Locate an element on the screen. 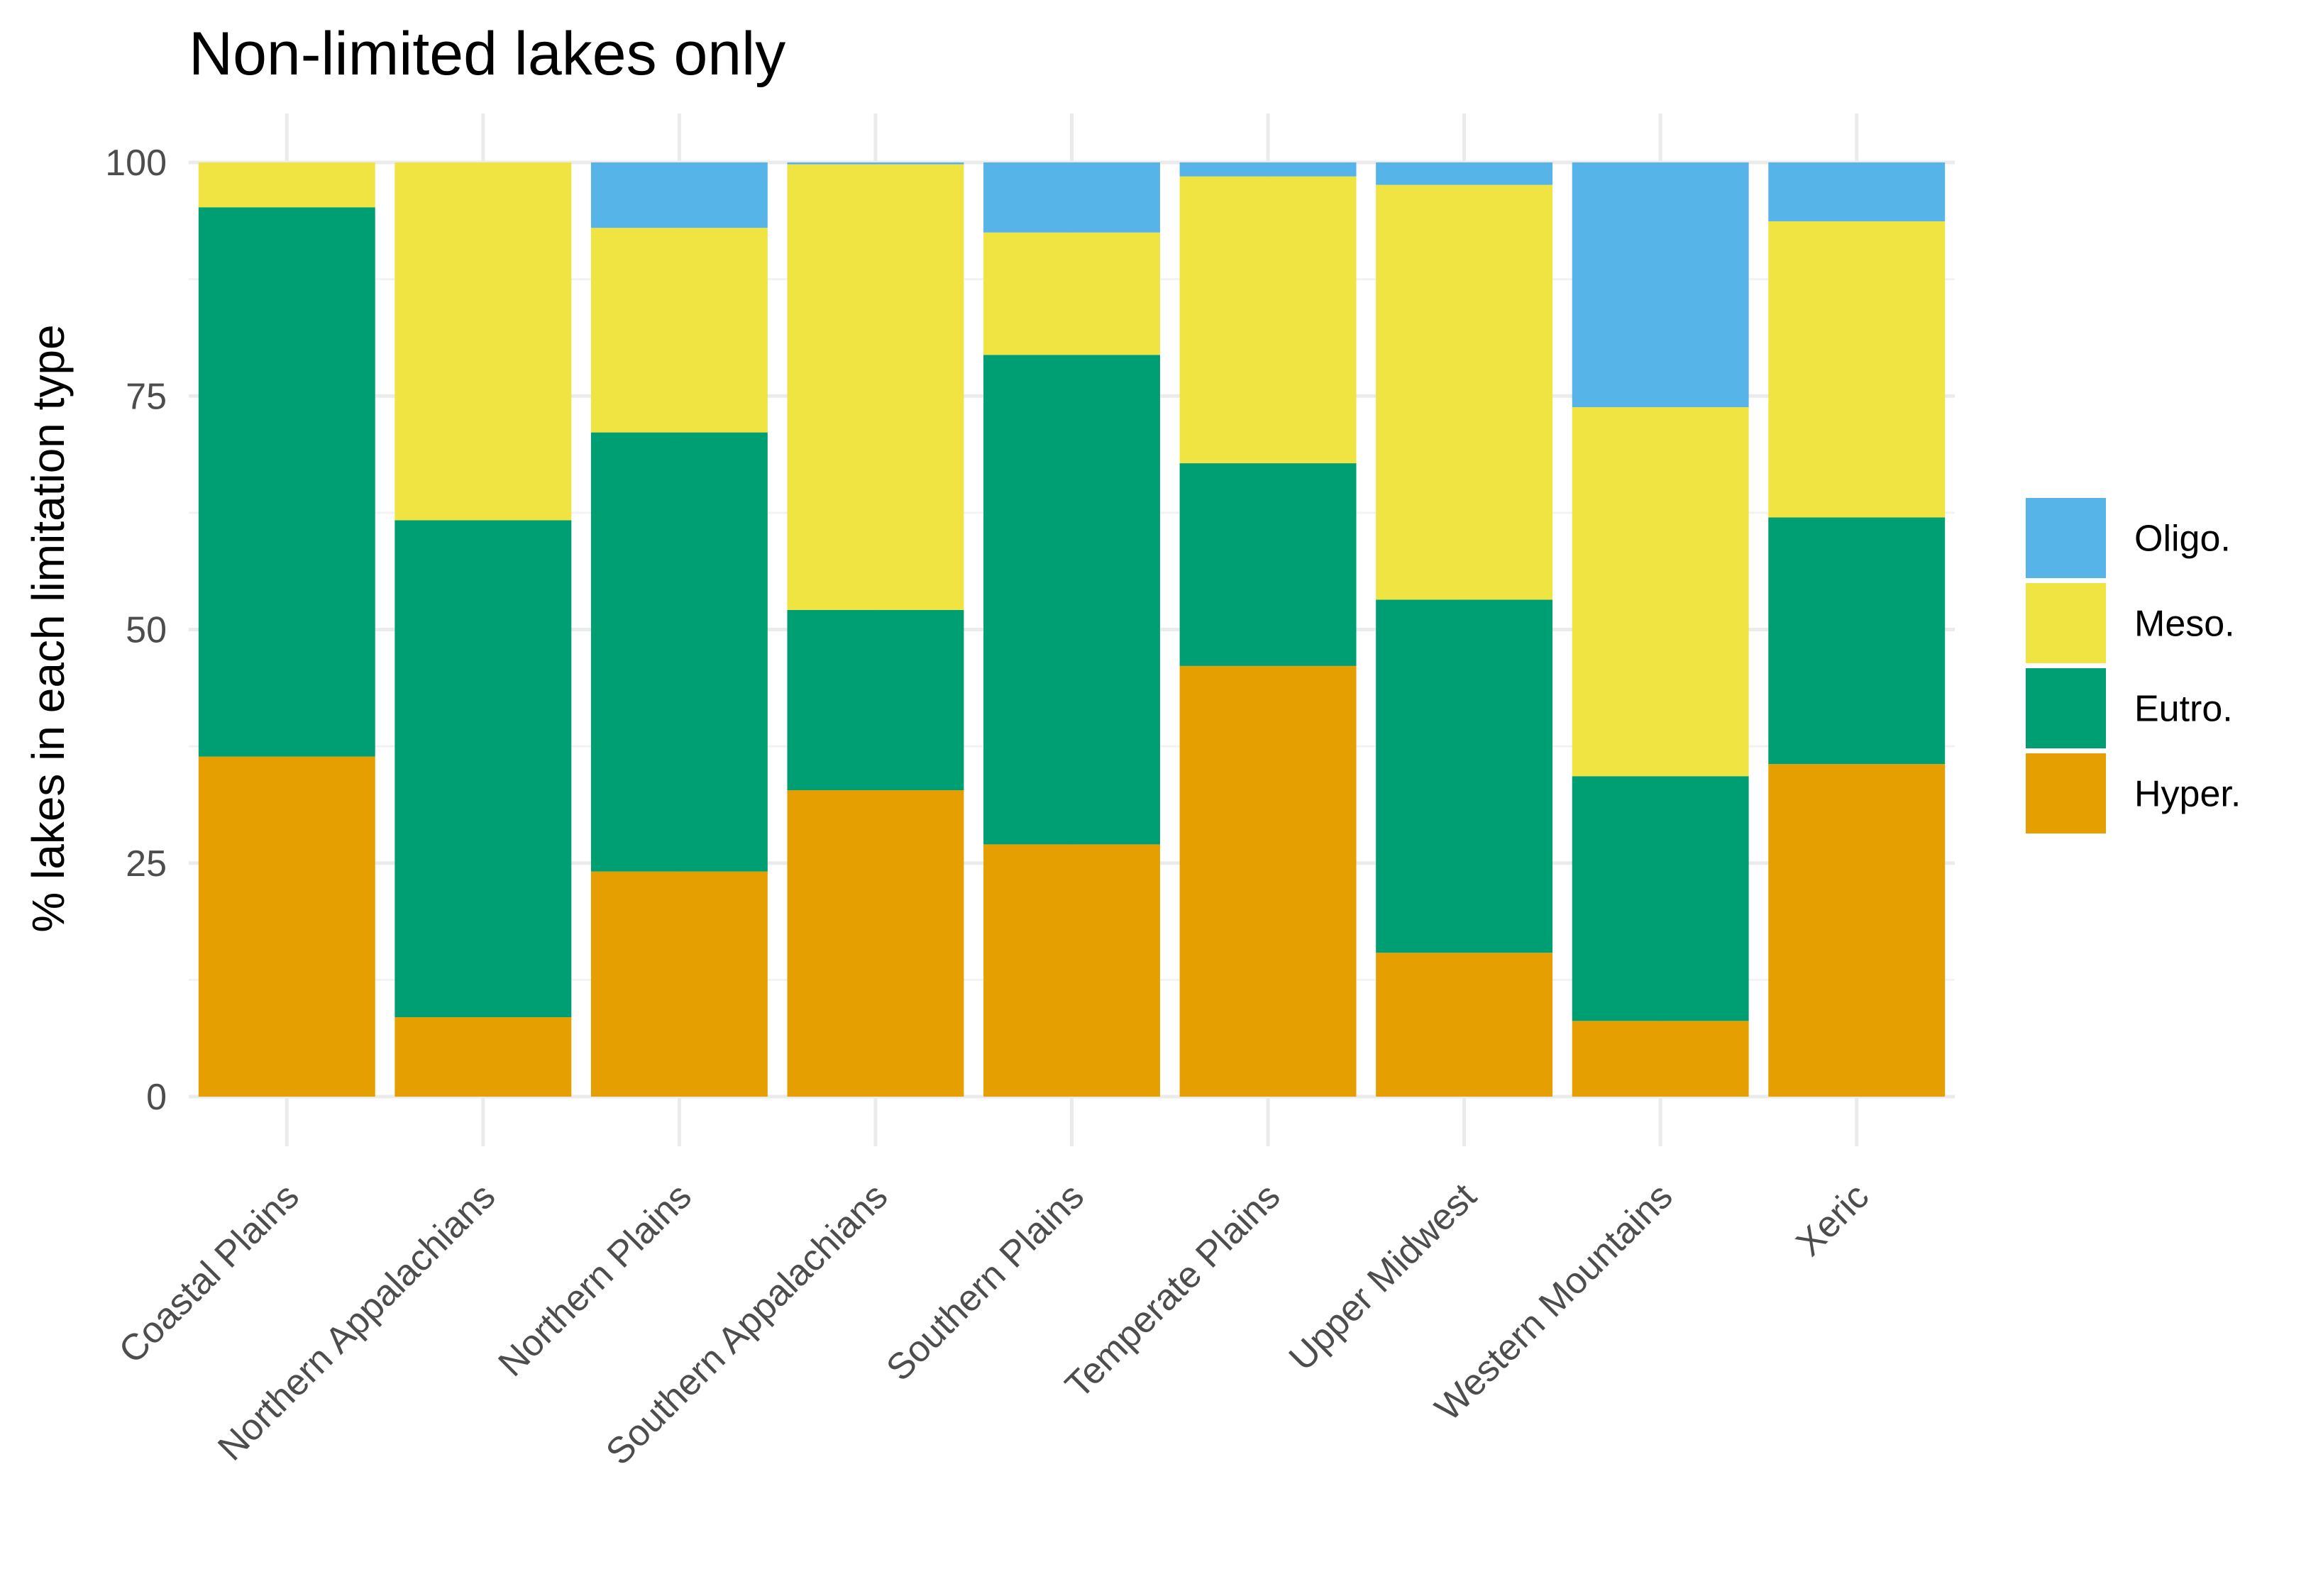  x-tick-label: Coastal Plains is located at coordinates (209, 1273).